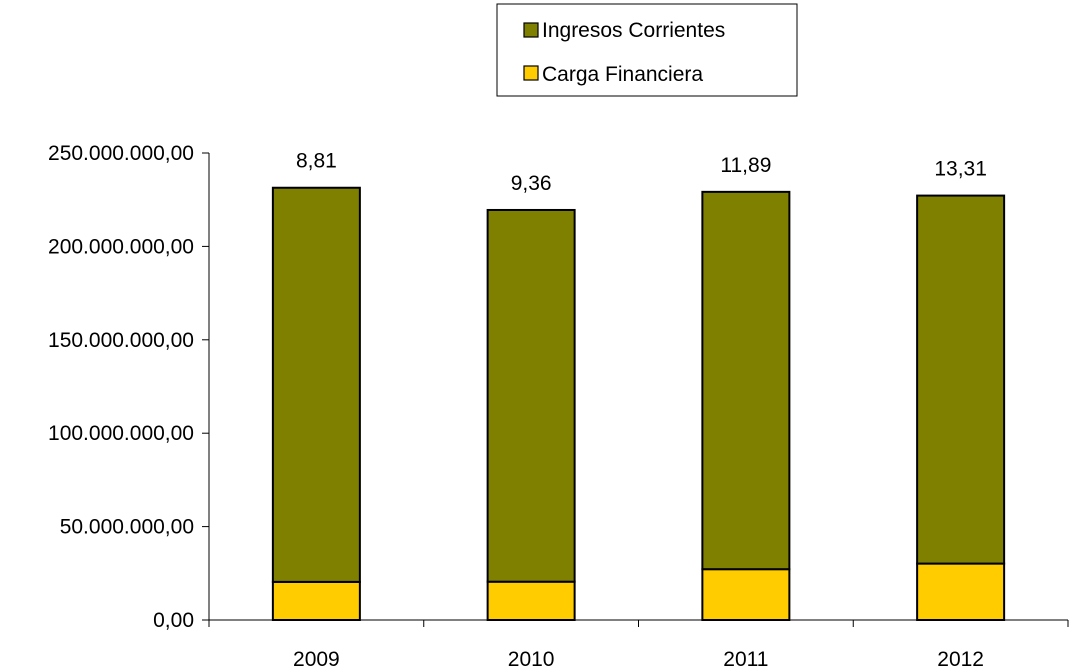 The image size is (1072, 672). Describe the element at coordinates (121, 246) in the screenshot. I see `y-tick-label: 200.000.000,00` at that location.